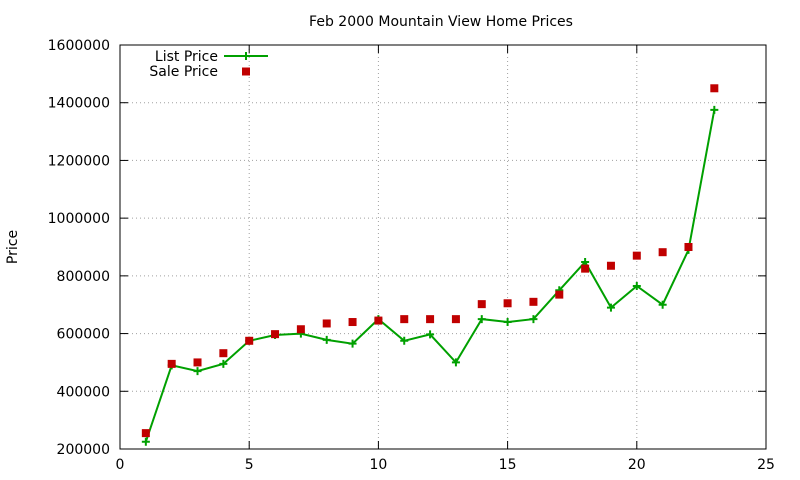 Image resolution: width=800 pixels, height=480 pixels. Describe the element at coordinates (83, 392) in the screenshot. I see `y-tick-label: 400000` at that location.